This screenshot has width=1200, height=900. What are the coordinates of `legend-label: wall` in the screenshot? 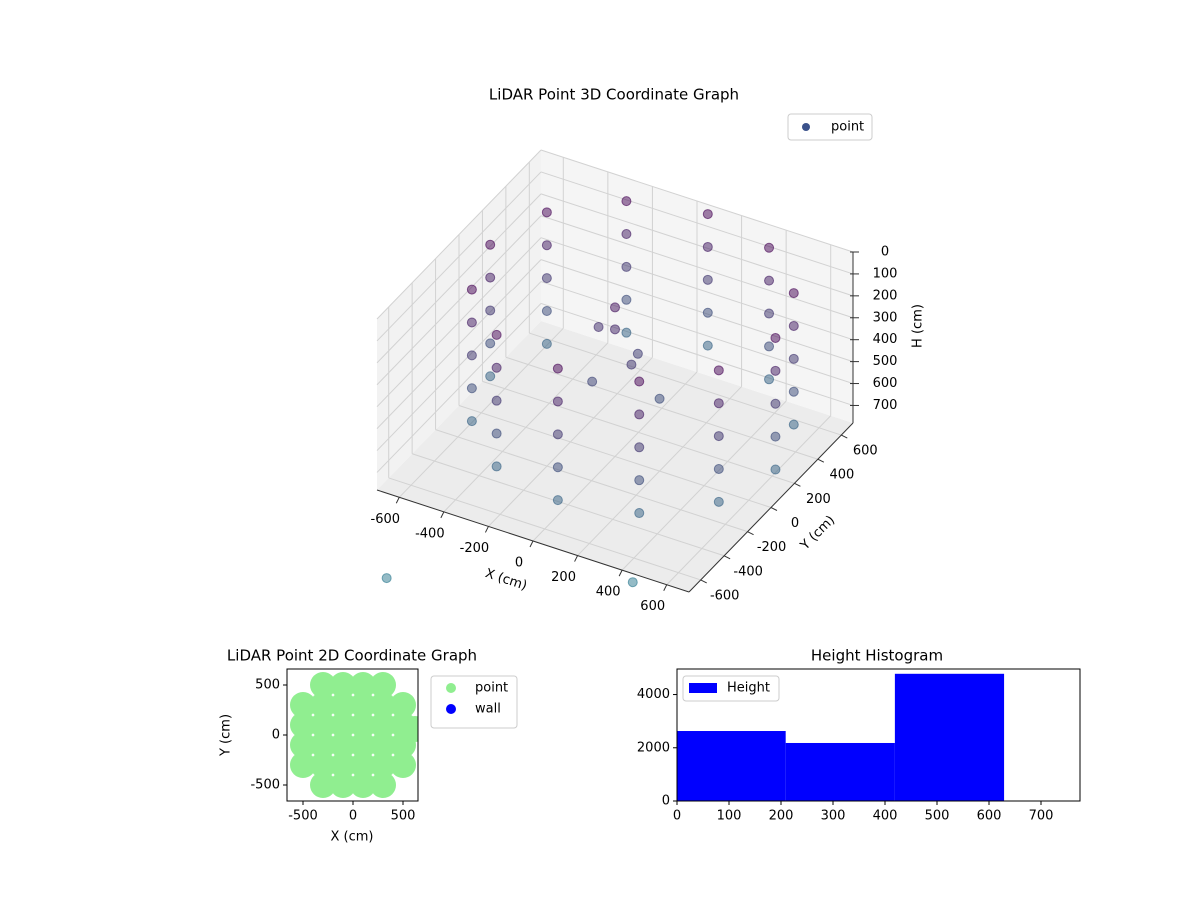 It's located at (488, 709).